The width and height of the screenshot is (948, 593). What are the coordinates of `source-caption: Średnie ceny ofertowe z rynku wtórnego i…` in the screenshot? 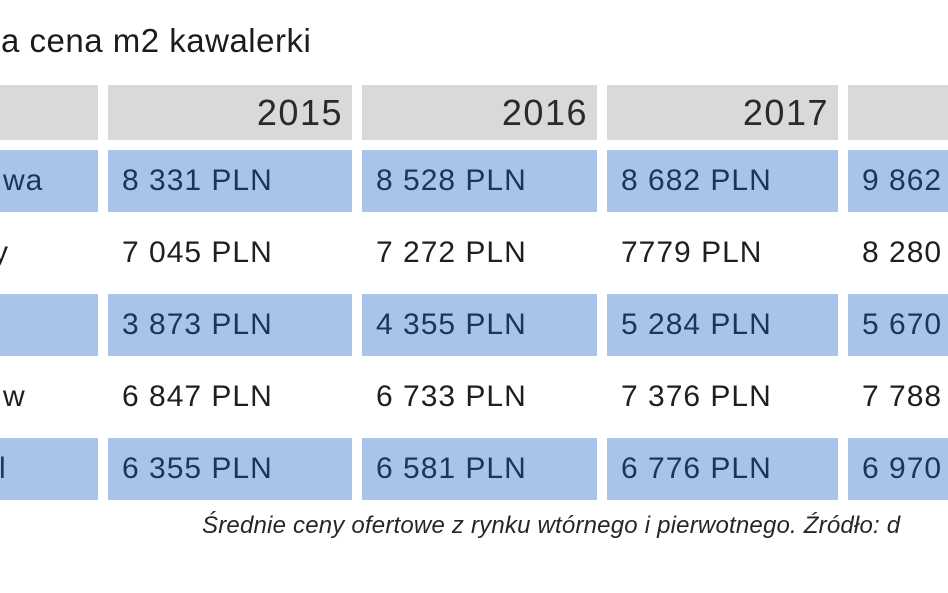 It's located at (551, 525).